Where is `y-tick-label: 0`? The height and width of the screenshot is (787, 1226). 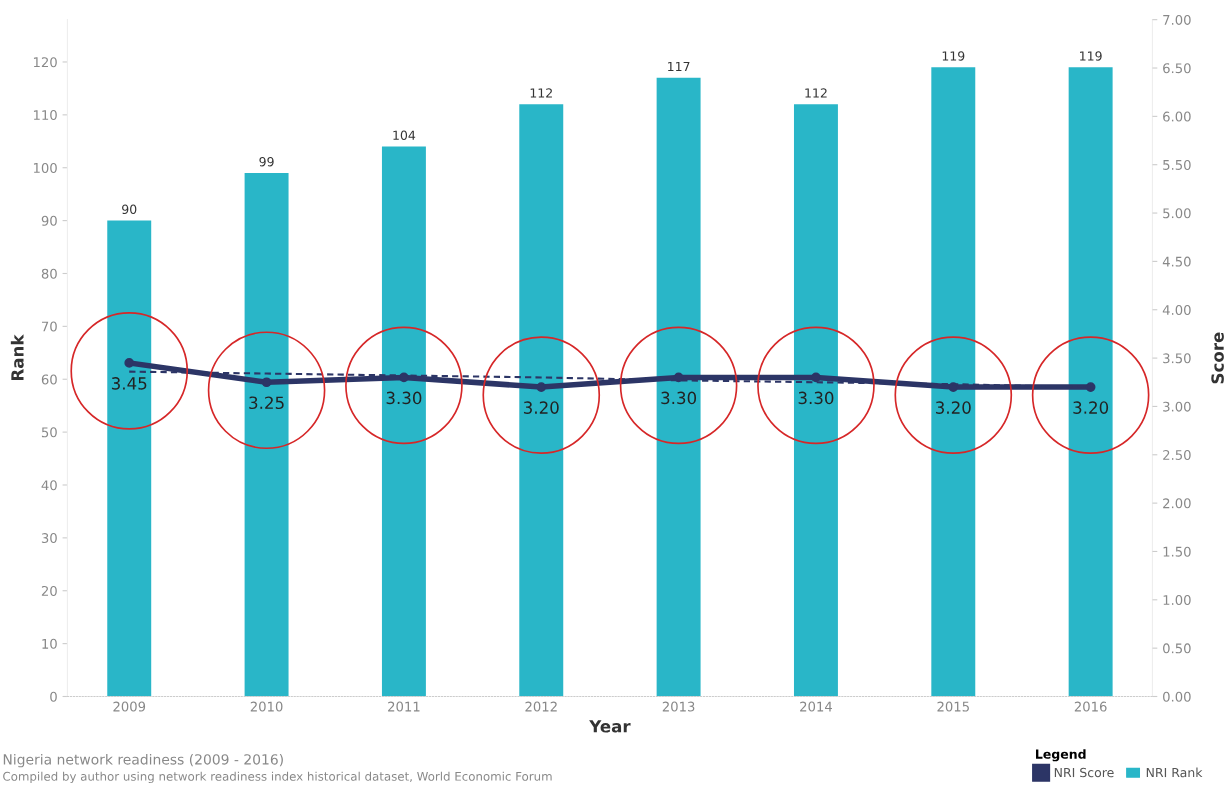 y-tick-label: 0 is located at coordinates (53, 696).